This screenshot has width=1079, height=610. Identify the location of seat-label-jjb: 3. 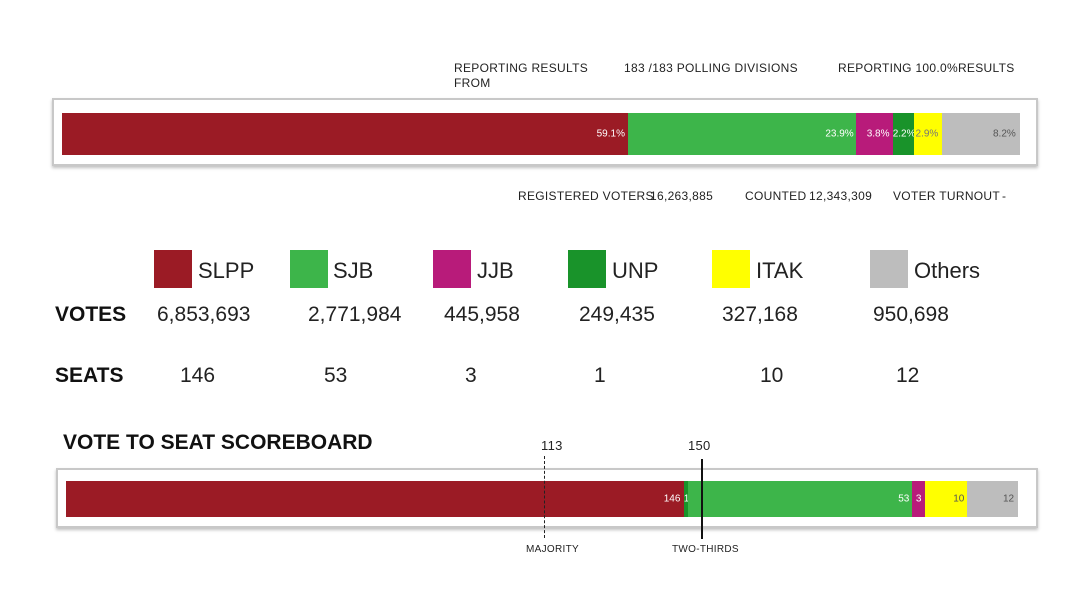
(918, 499).